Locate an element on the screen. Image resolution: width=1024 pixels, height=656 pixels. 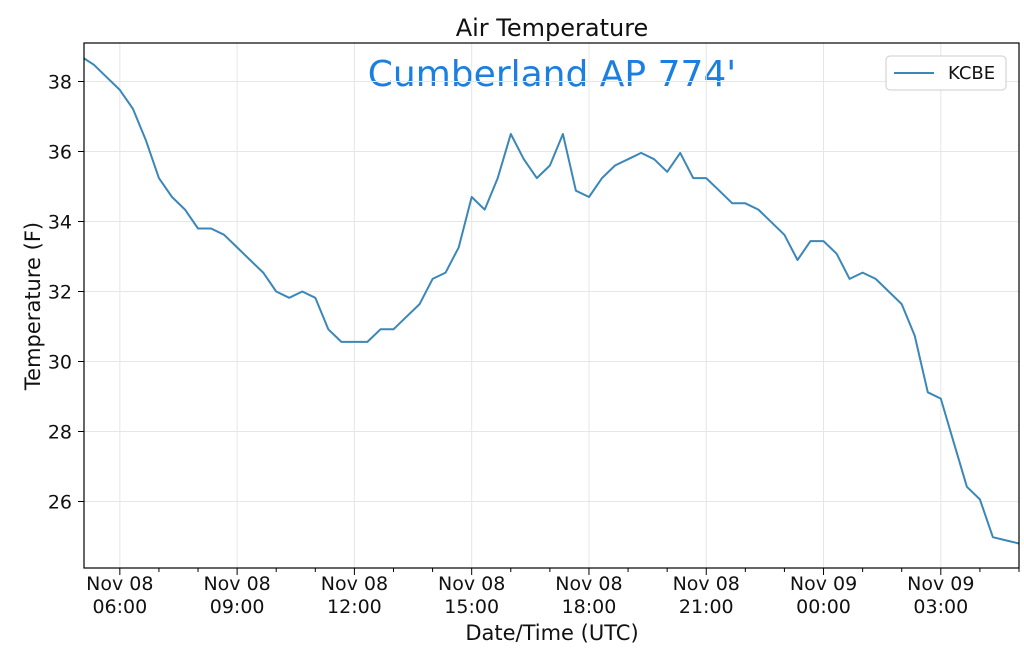
legend: KCBE is located at coordinates (946, 73).